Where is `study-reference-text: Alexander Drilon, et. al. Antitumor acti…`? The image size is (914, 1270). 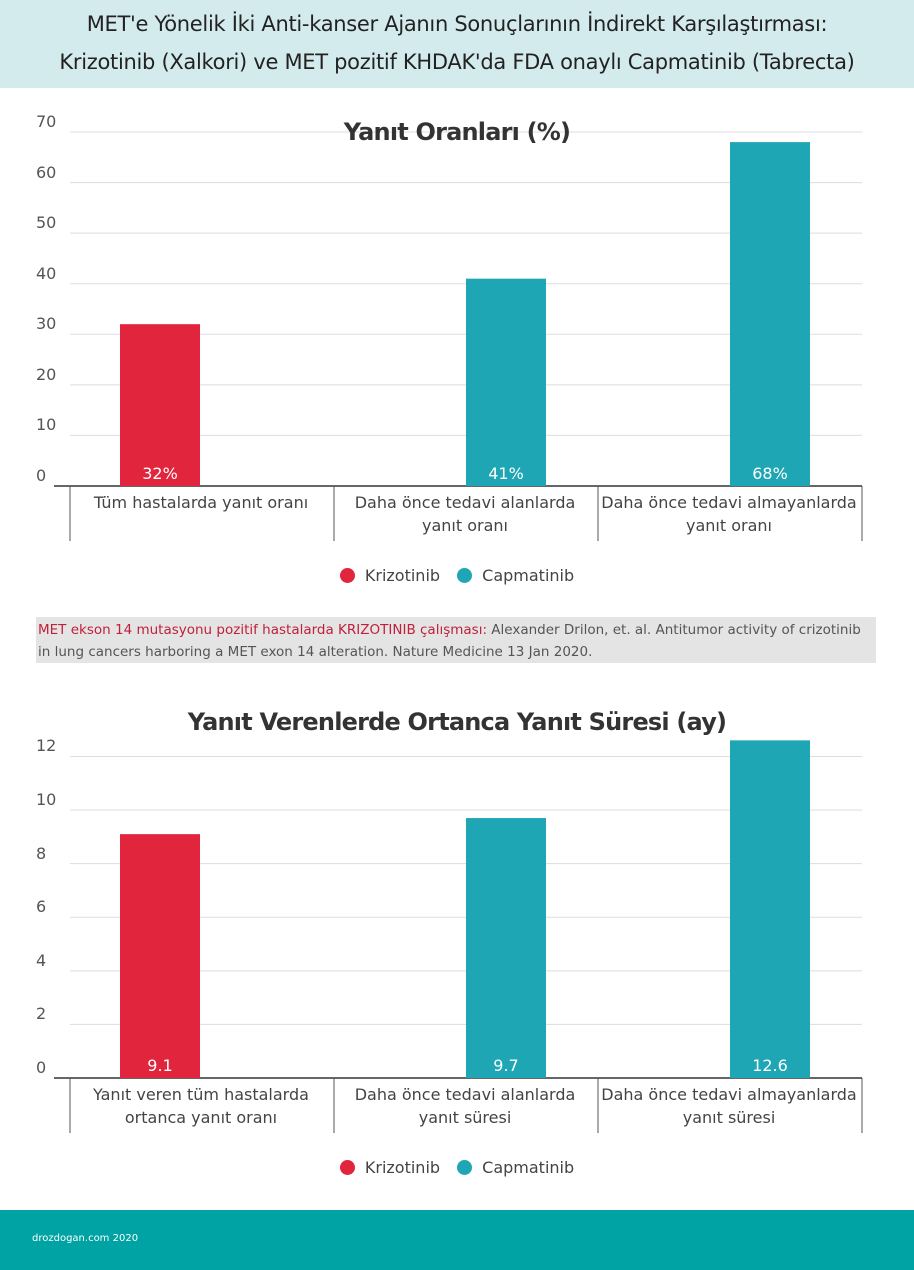 study-reference-text: Alexander Drilon, et. al. Antitumor acti… is located at coordinates (449, 641).